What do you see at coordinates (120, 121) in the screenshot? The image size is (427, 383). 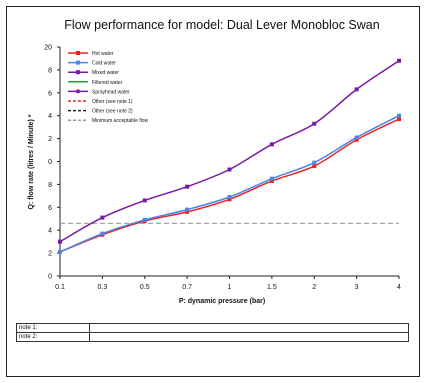 I see `legend-label: Minimum acceptable flow` at bounding box center [120, 121].